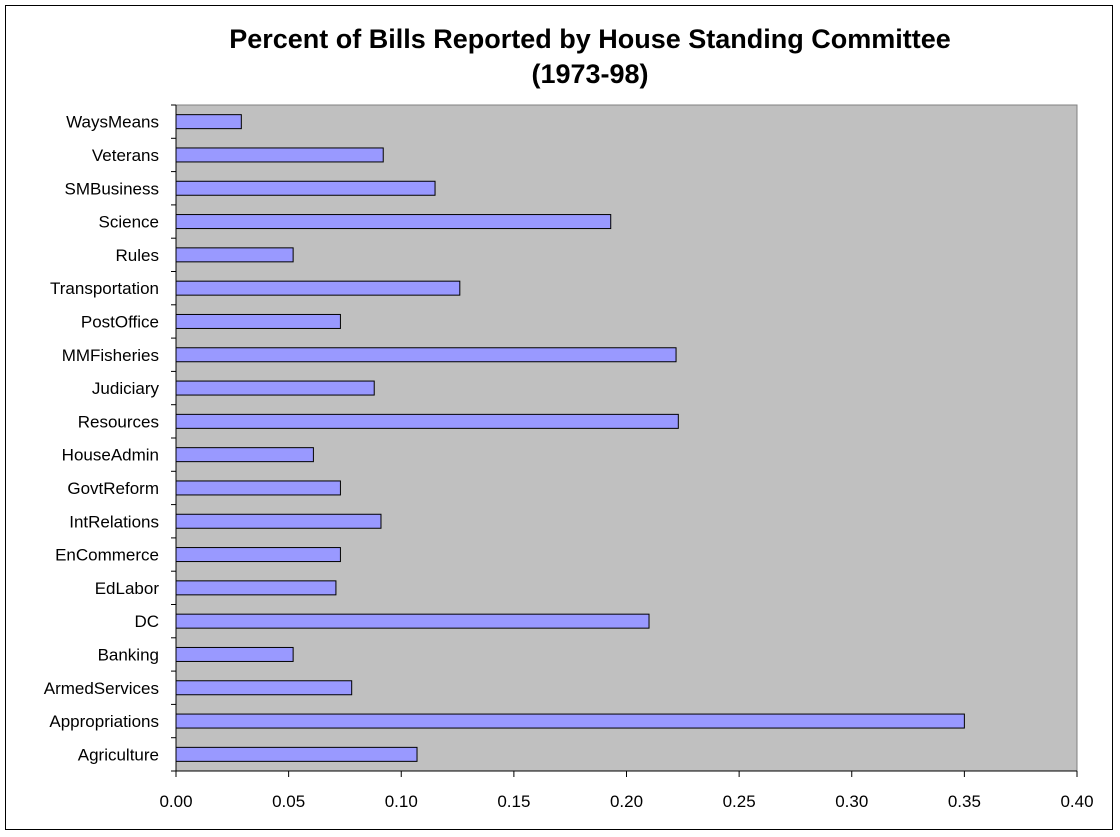  What do you see at coordinates (513, 801) in the screenshot?
I see `x-tick-label: 0.15` at bounding box center [513, 801].